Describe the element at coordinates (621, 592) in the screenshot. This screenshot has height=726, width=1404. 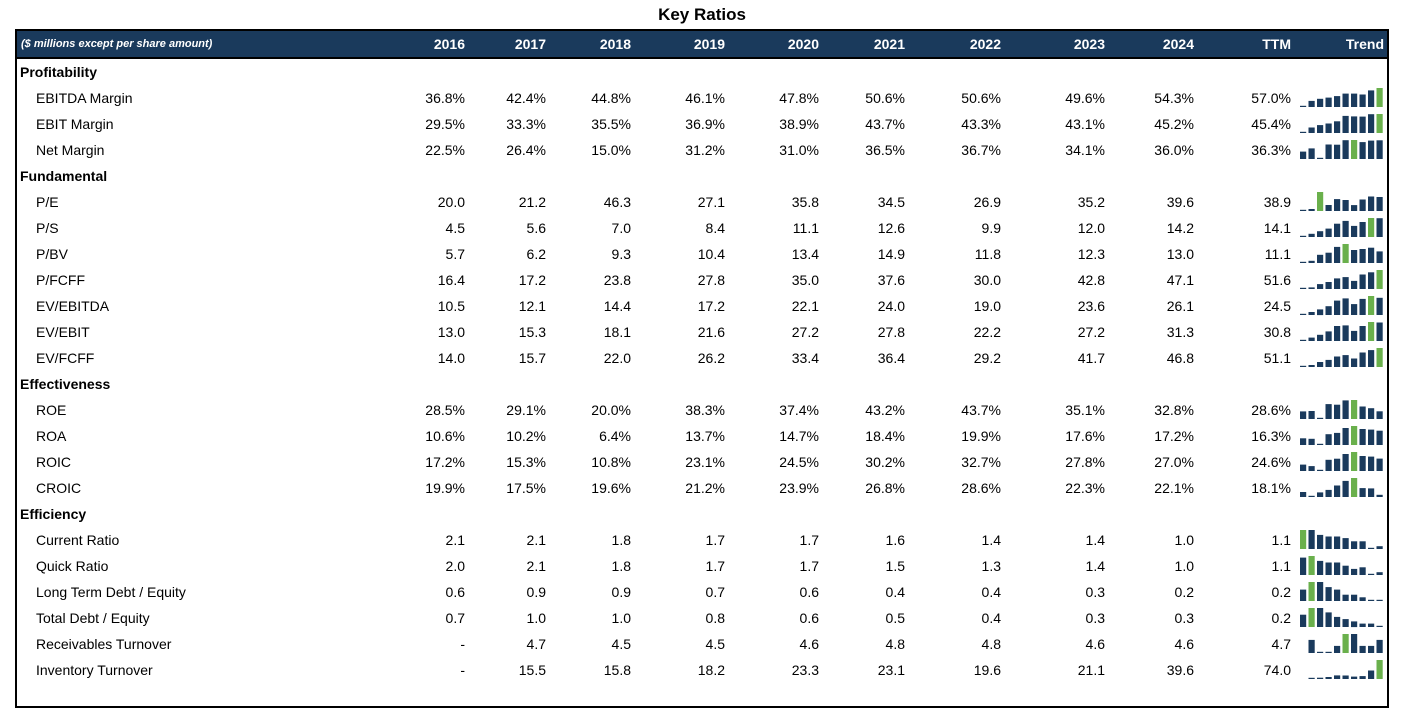
I see `cell-2018: 0.9` at that location.